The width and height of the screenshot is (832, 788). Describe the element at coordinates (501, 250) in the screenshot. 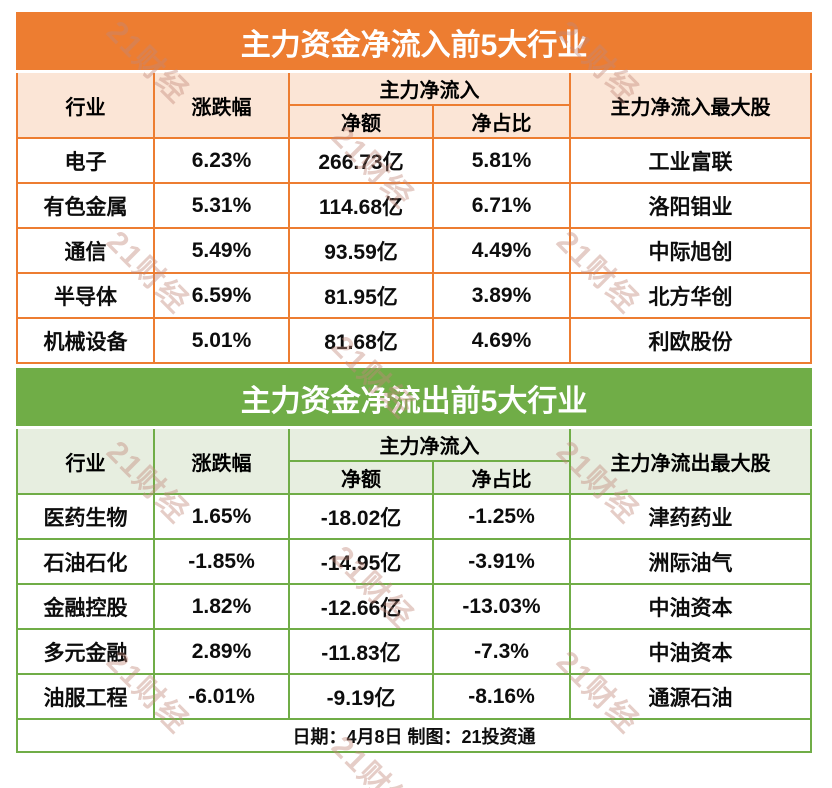

I see `net-ratio-cell: 4.49%` at that location.